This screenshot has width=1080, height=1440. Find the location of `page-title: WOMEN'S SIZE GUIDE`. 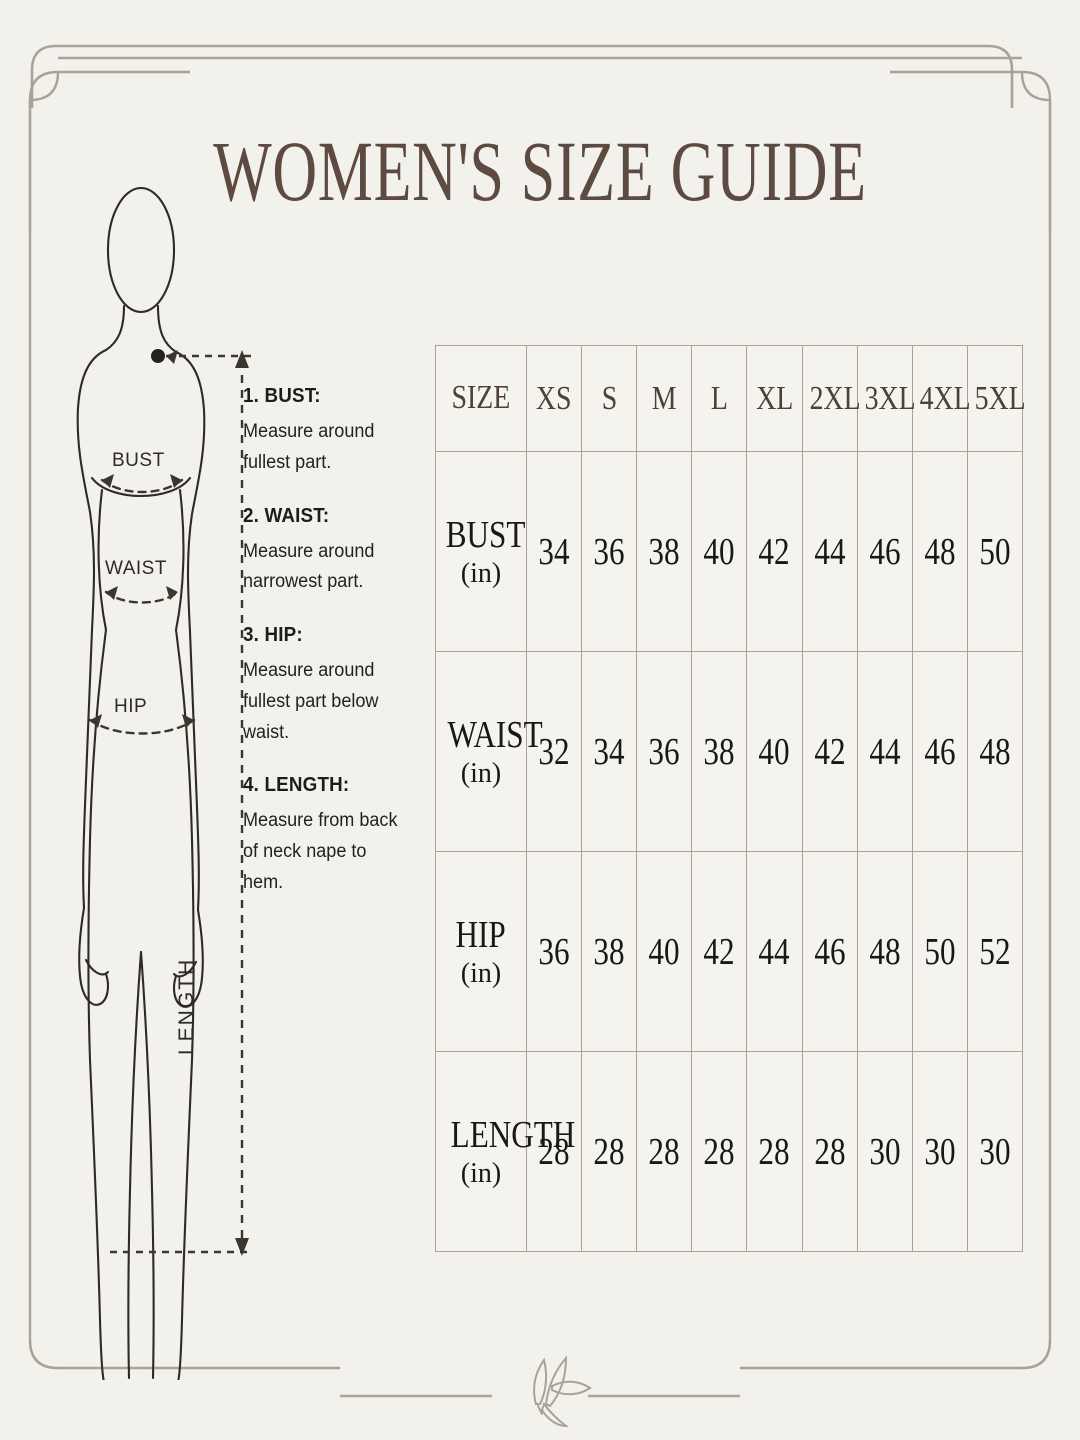

page-title: WOMEN'S SIZE GUIDE is located at coordinates (540, 171).